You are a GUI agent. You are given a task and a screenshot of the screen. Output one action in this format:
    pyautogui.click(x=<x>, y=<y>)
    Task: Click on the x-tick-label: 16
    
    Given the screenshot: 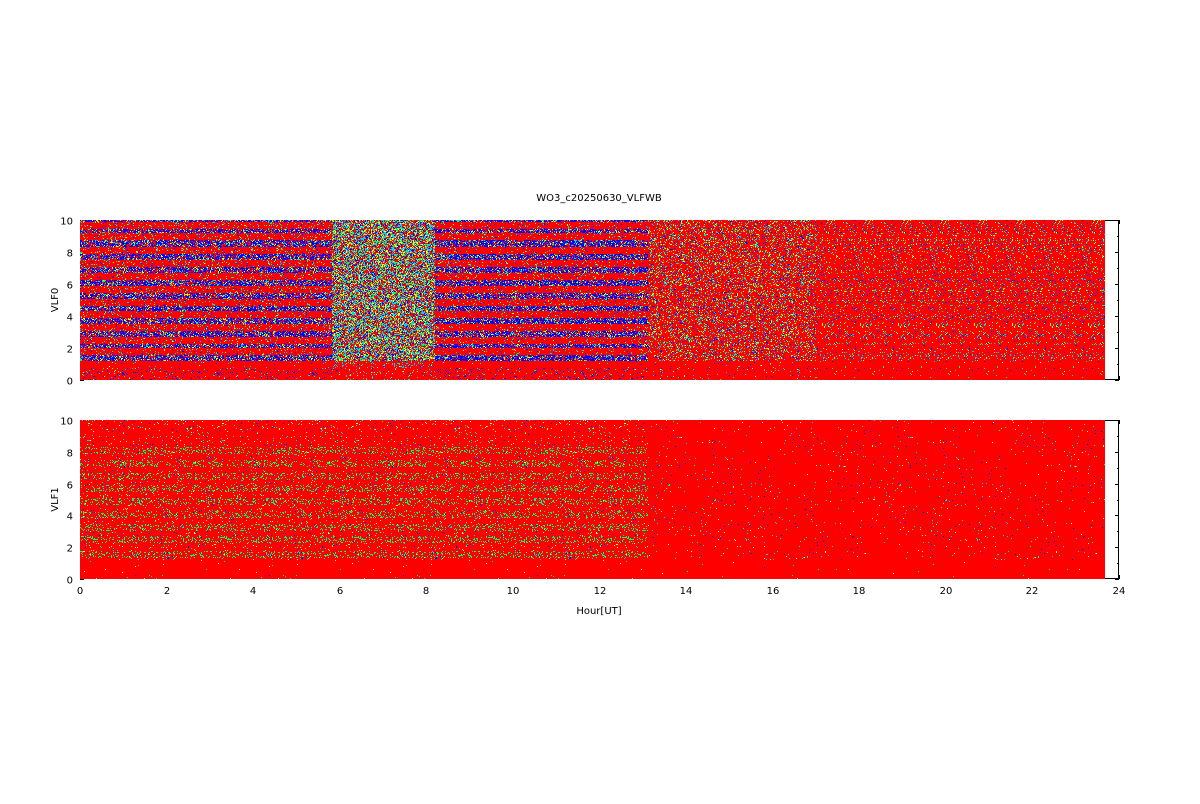 What is the action you would take?
    pyautogui.click(x=773, y=591)
    